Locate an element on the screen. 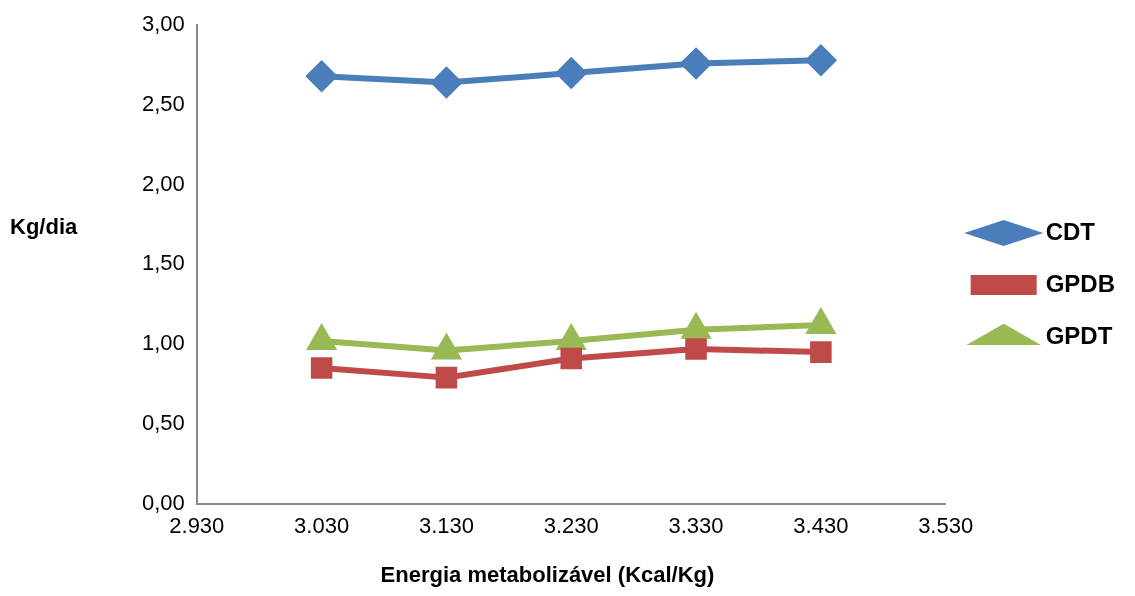  x-tick-label: 3.530 is located at coordinates (946, 525).